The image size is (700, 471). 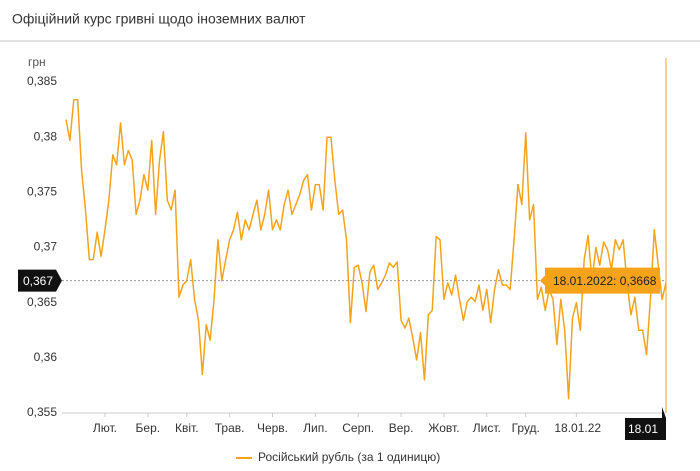 I want to click on y-axis-label: грн, so click(x=37, y=62).